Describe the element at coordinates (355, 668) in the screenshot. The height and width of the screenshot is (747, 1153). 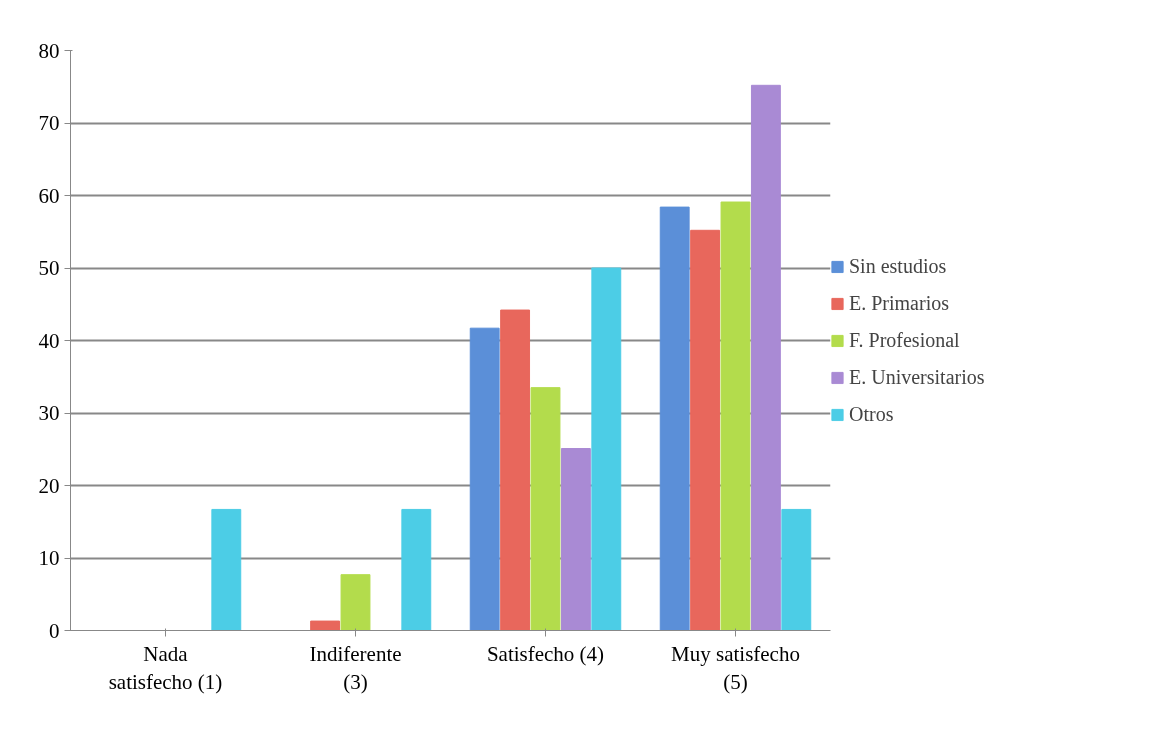
I see `x-tick-label: Indiferente (3)` at that location.